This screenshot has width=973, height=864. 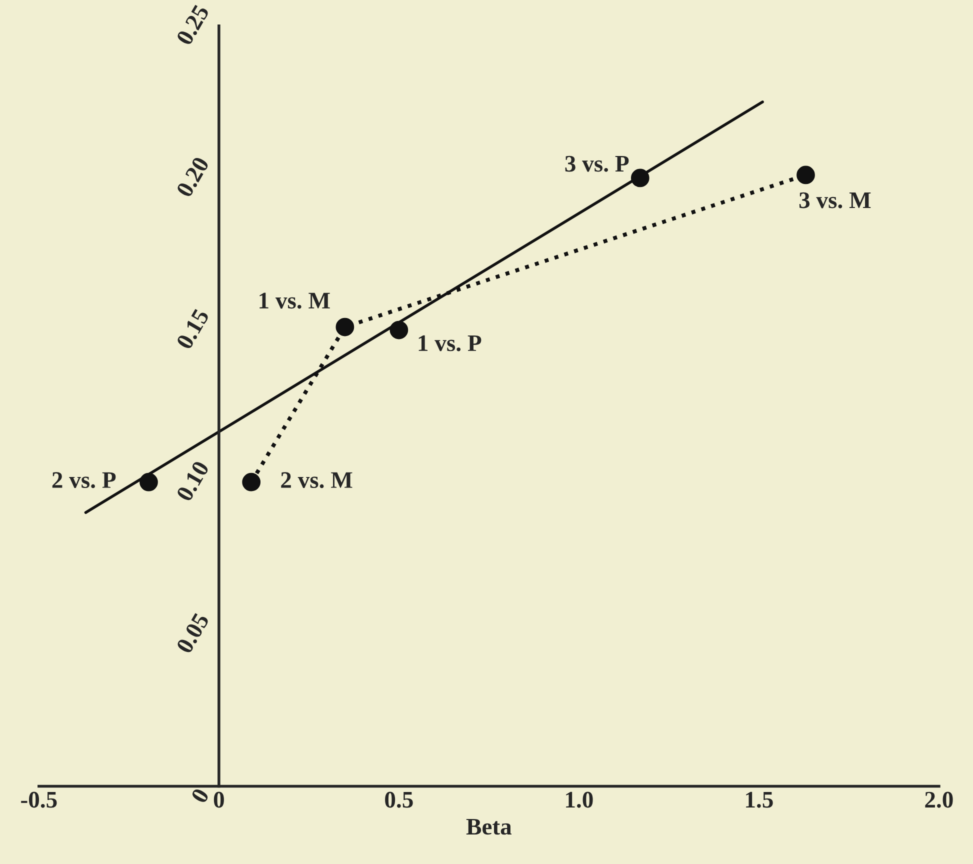 What do you see at coordinates (193, 481) in the screenshot?
I see `y-tick-label: 0.10` at bounding box center [193, 481].